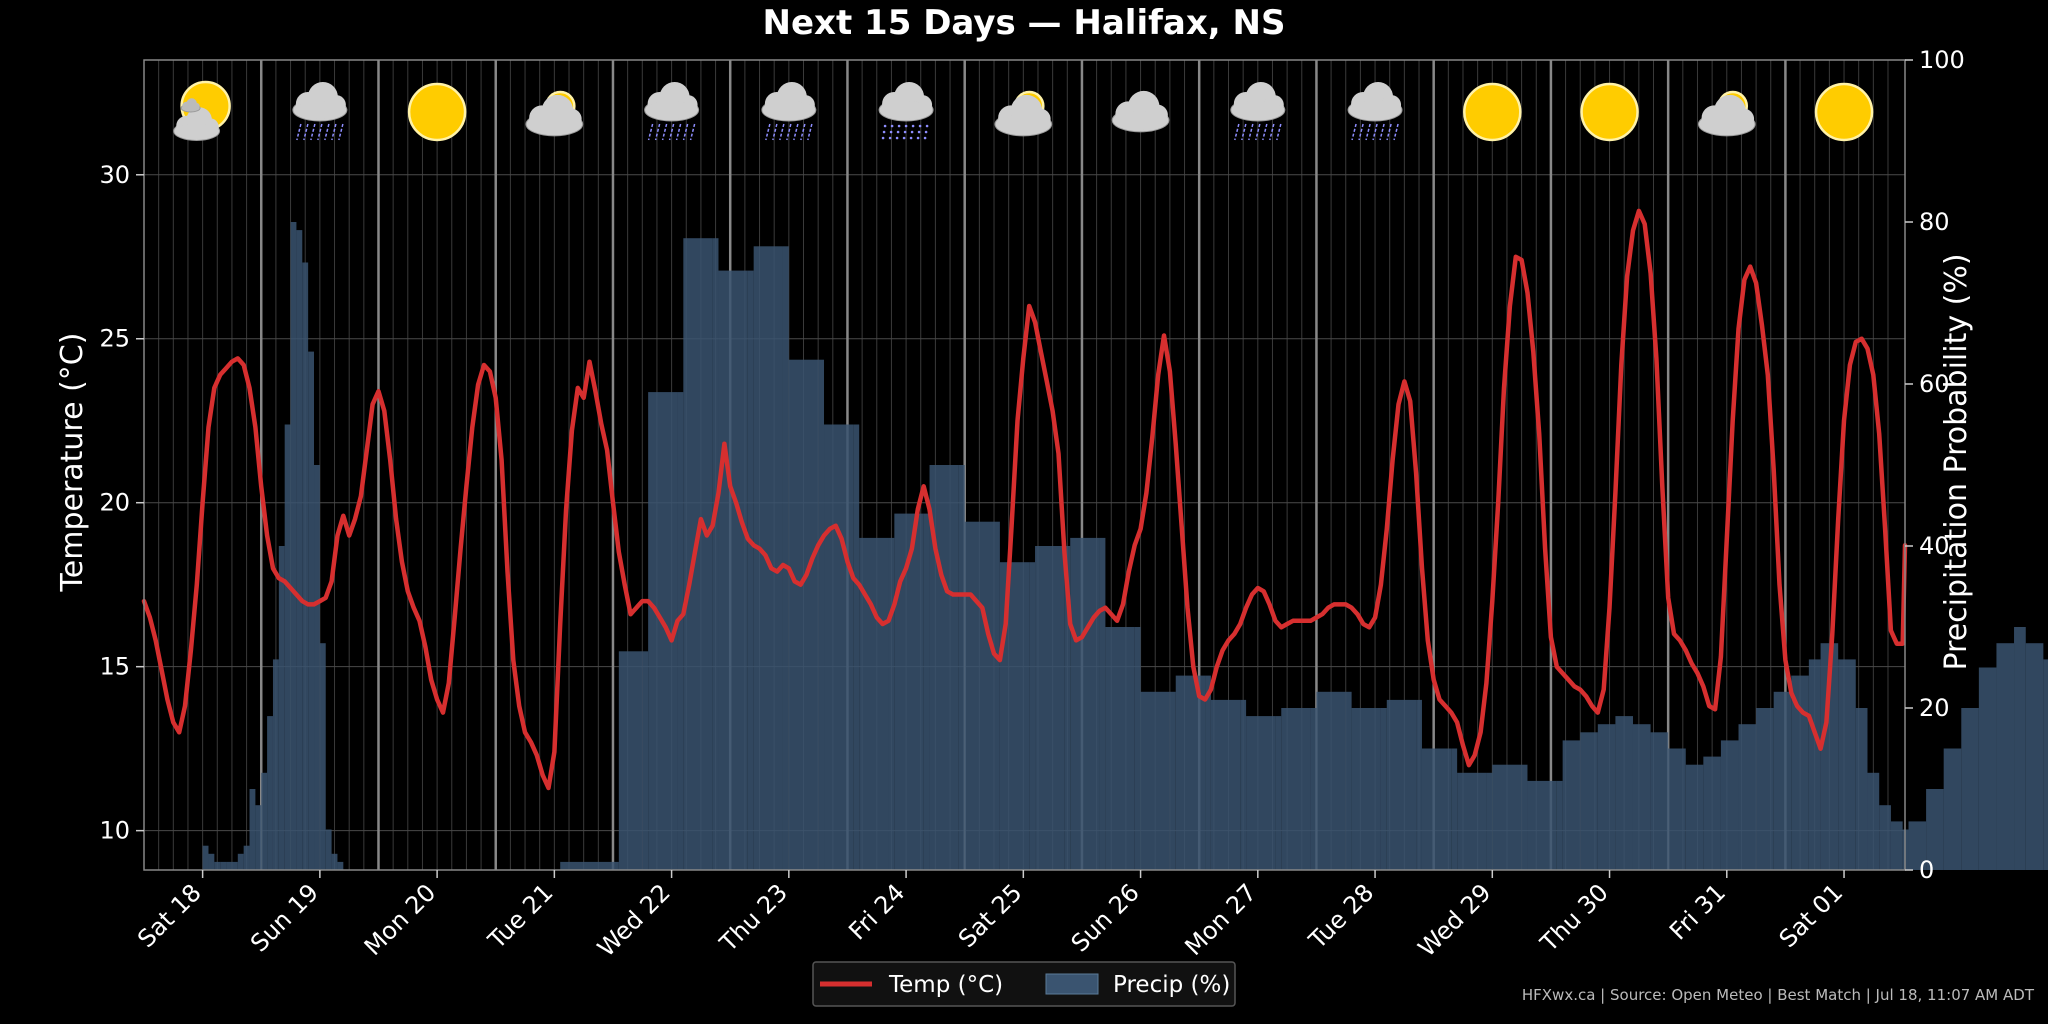  Describe the element at coordinates (1072, 984) in the screenshot. I see `legend-precip-swatch` at that location.